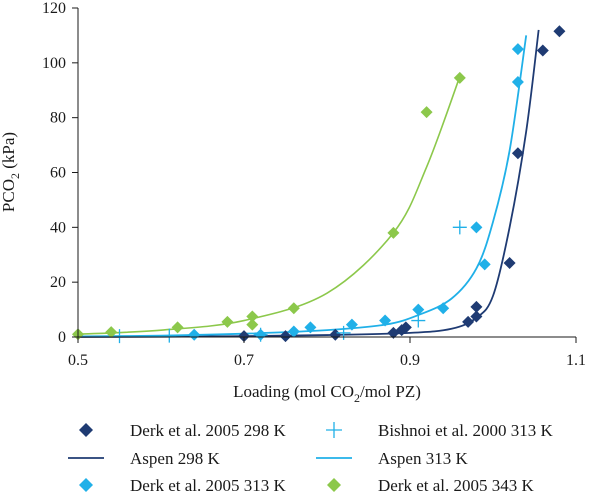  I want to click on y-tick-label: 80, so click(58, 118).